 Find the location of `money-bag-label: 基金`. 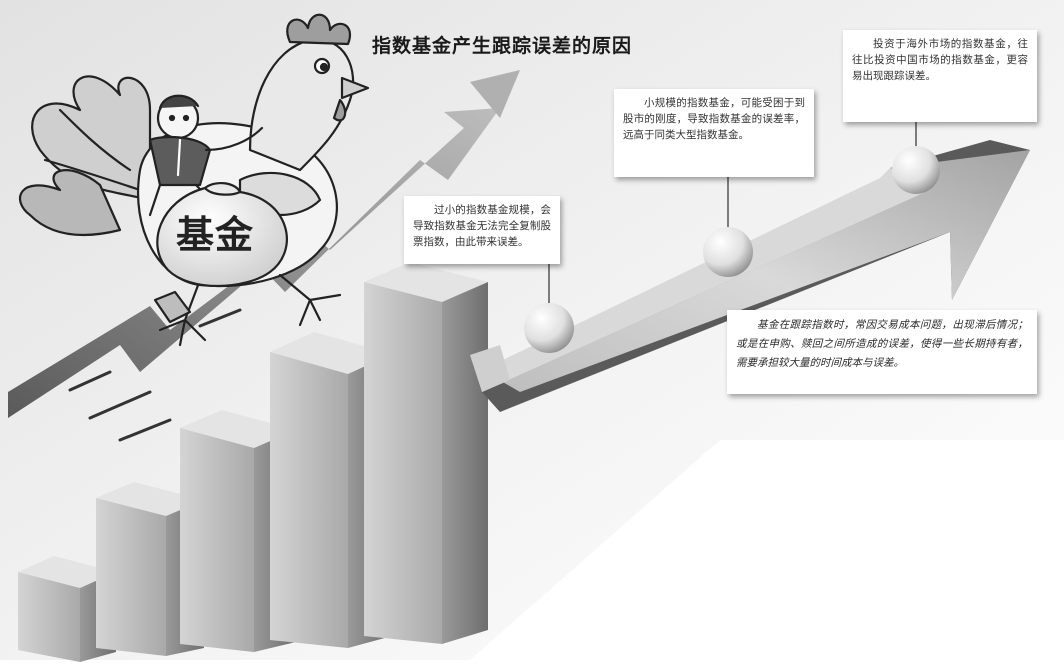

money-bag-label: 基金 is located at coordinates (215, 235).